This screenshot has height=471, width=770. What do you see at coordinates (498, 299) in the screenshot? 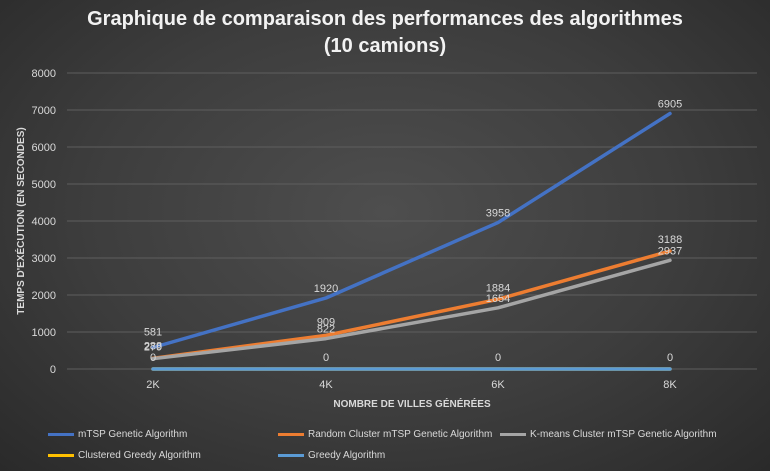
I see `data-label-s2-p2: 1654` at bounding box center [498, 299].